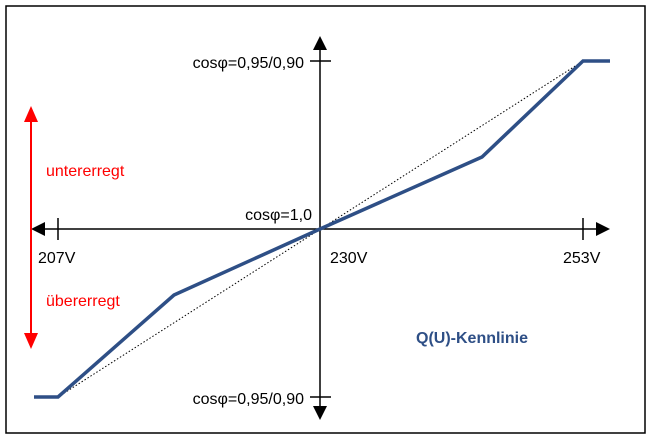 The width and height of the screenshot is (651, 439). What do you see at coordinates (320, 413) in the screenshot?
I see `reactive-power-axis-arrow-bottom` at bounding box center [320, 413].